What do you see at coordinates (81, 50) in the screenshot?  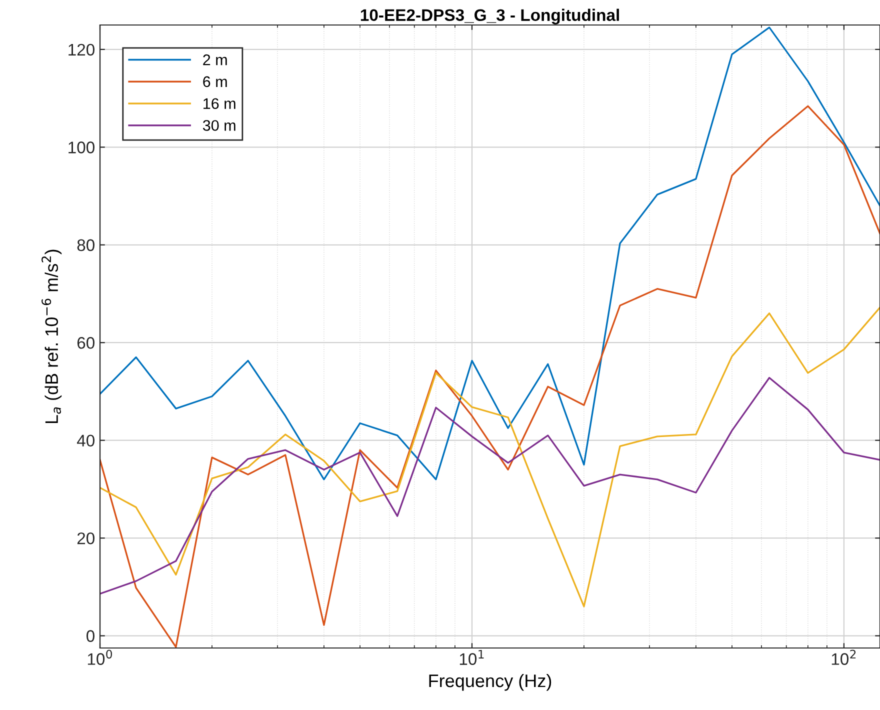 I see `y-tick-label: 120` at bounding box center [81, 50].